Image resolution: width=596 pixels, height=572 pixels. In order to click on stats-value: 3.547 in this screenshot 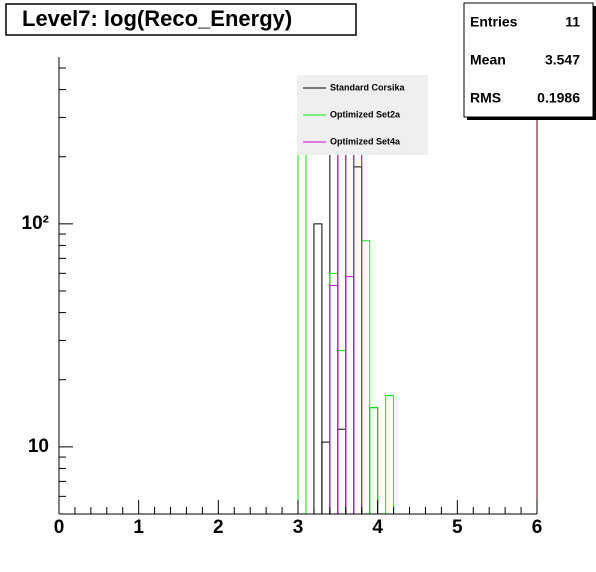, I will do `click(562, 60)`.